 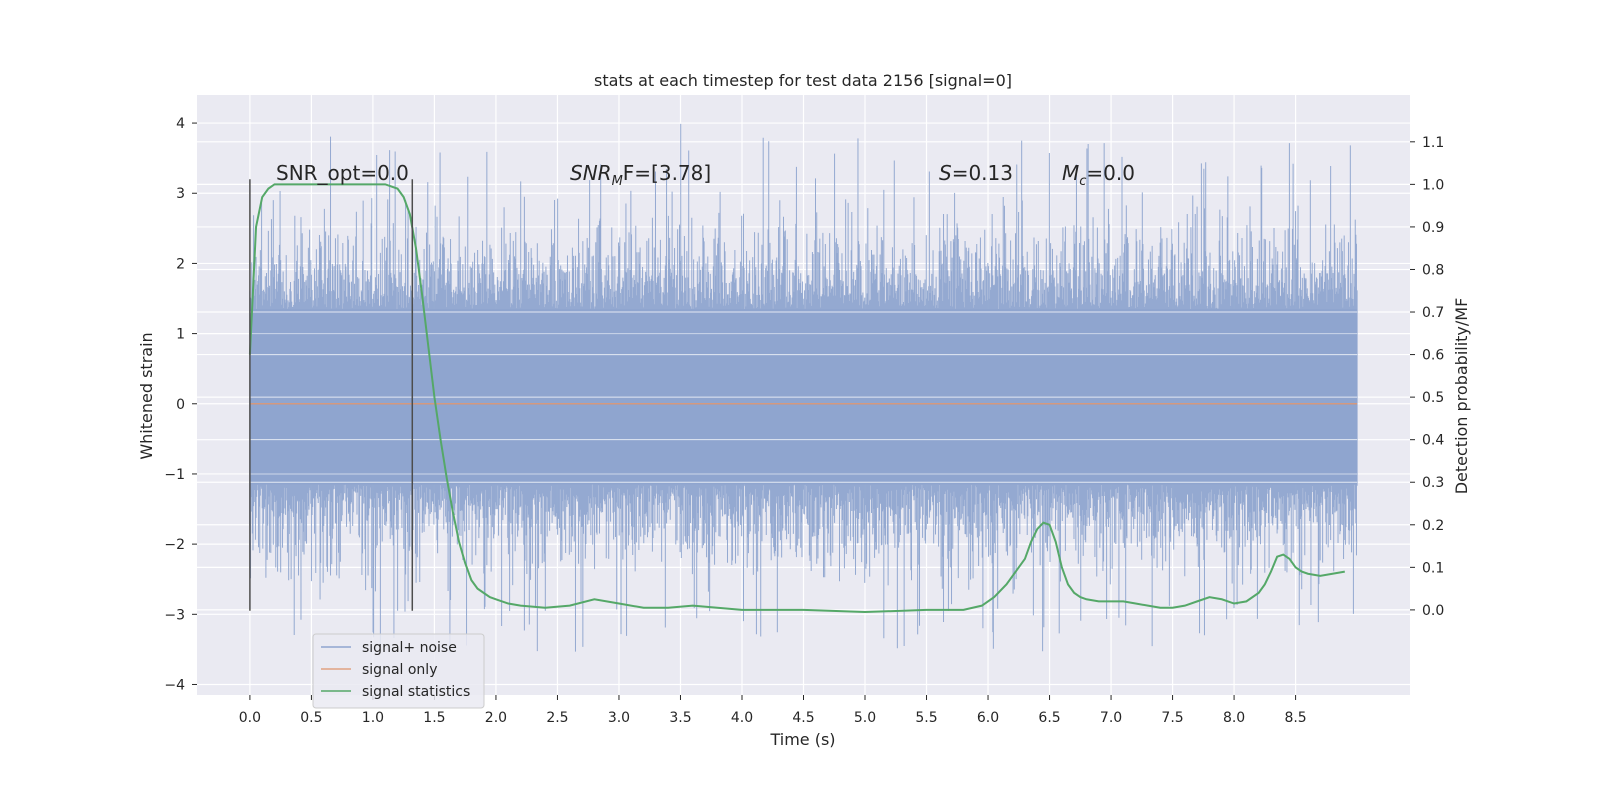 What do you see at coordinates (945, 173) in the screenshot?
I see `annotation-s-main: S` at bounding box center [945, 173].